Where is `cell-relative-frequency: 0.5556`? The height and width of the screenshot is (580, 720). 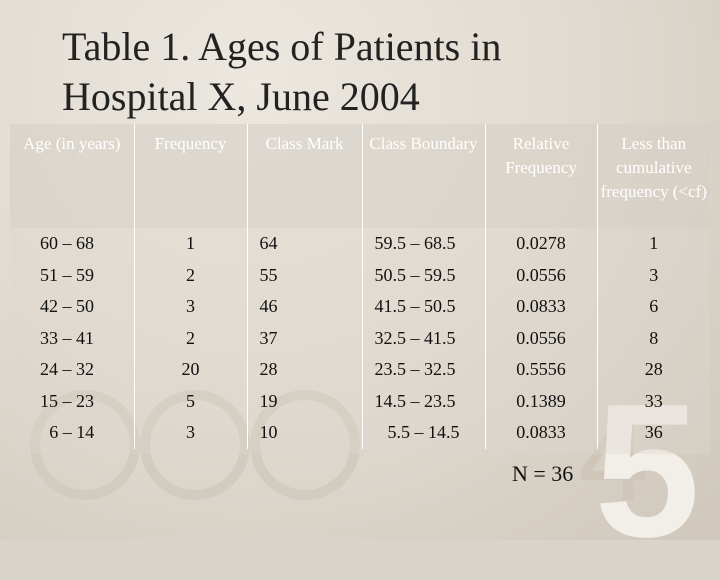 cell-relative-frequency: 0.5556 is located at coordinates (541, 370).